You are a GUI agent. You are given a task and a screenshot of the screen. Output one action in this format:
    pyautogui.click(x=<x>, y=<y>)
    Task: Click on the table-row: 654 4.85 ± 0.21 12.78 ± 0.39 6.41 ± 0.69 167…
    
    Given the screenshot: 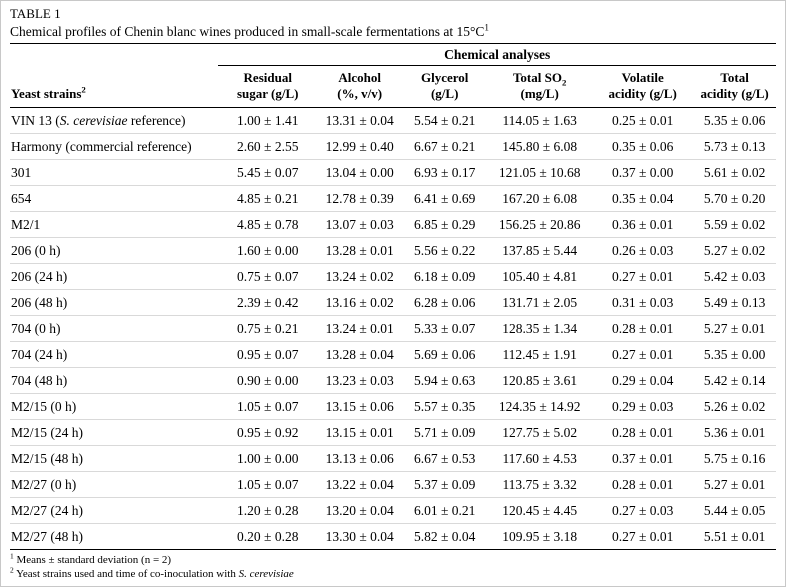 What is the action you would take?
    pyautogui.click(x=393, y=198)
    